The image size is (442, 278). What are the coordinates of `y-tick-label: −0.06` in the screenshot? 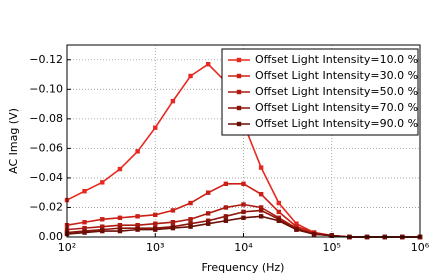 It's located at (46, 147).